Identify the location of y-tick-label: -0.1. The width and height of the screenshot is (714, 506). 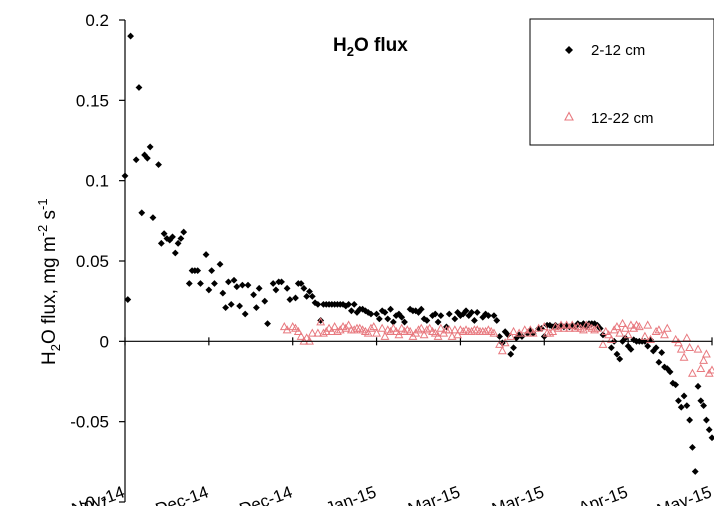
(94, 499).